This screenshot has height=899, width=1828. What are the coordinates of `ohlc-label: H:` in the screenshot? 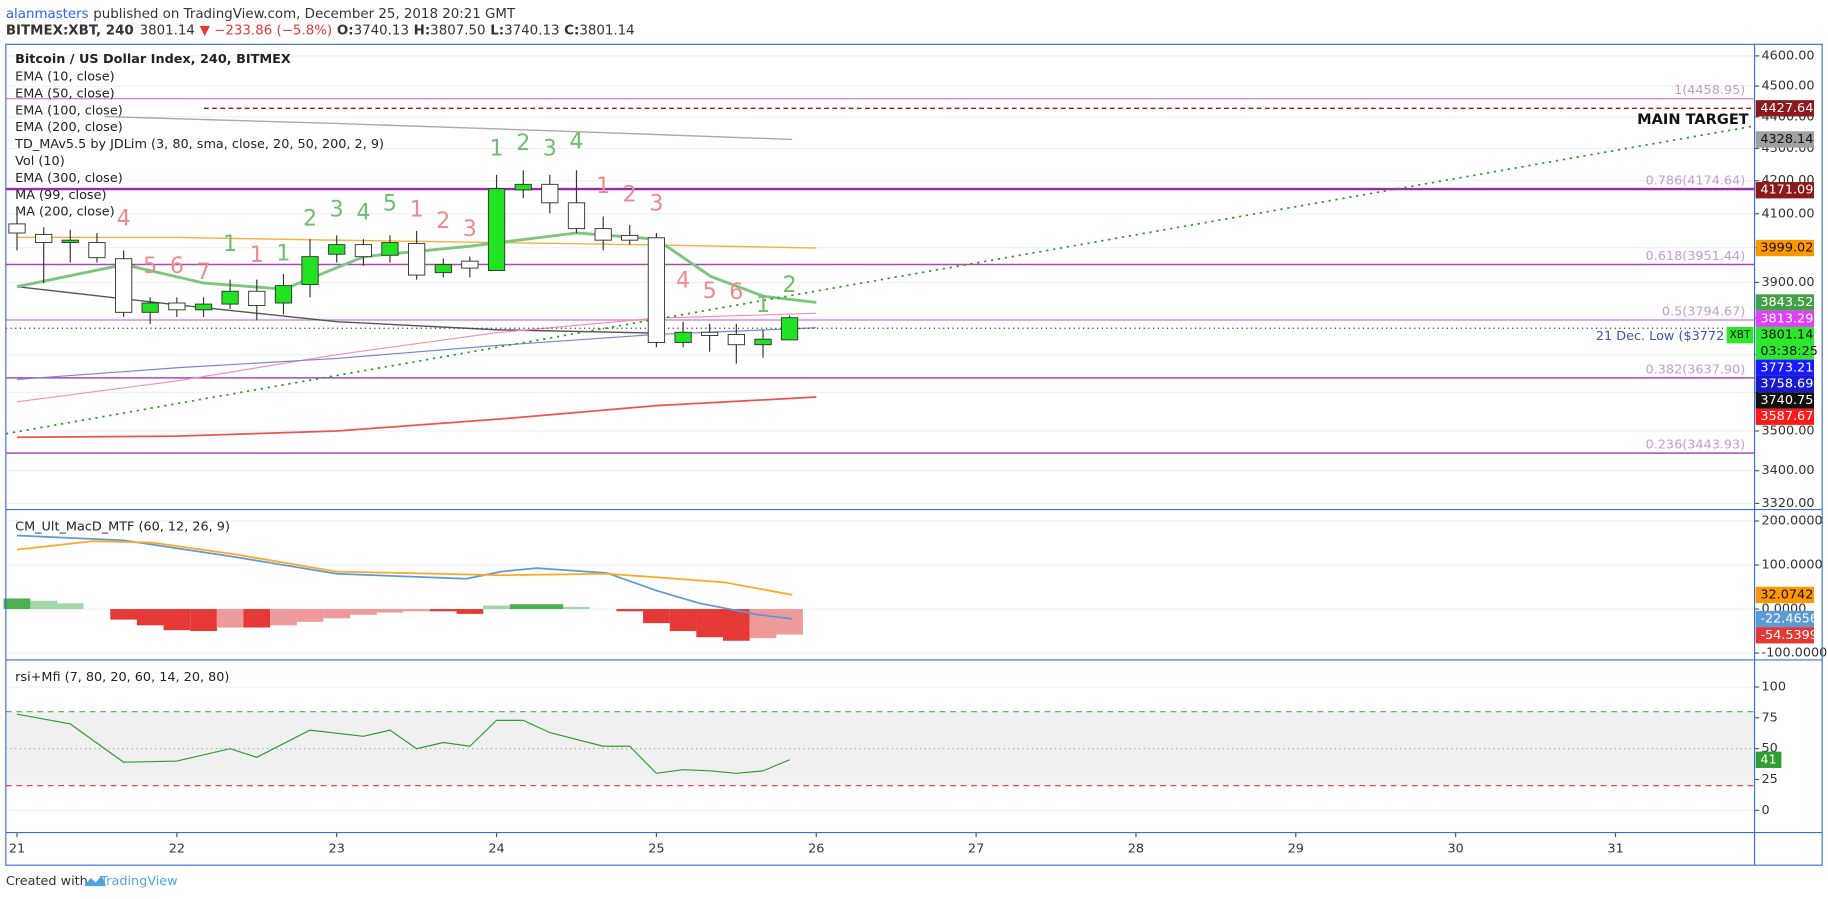 It's located at (422, 30).